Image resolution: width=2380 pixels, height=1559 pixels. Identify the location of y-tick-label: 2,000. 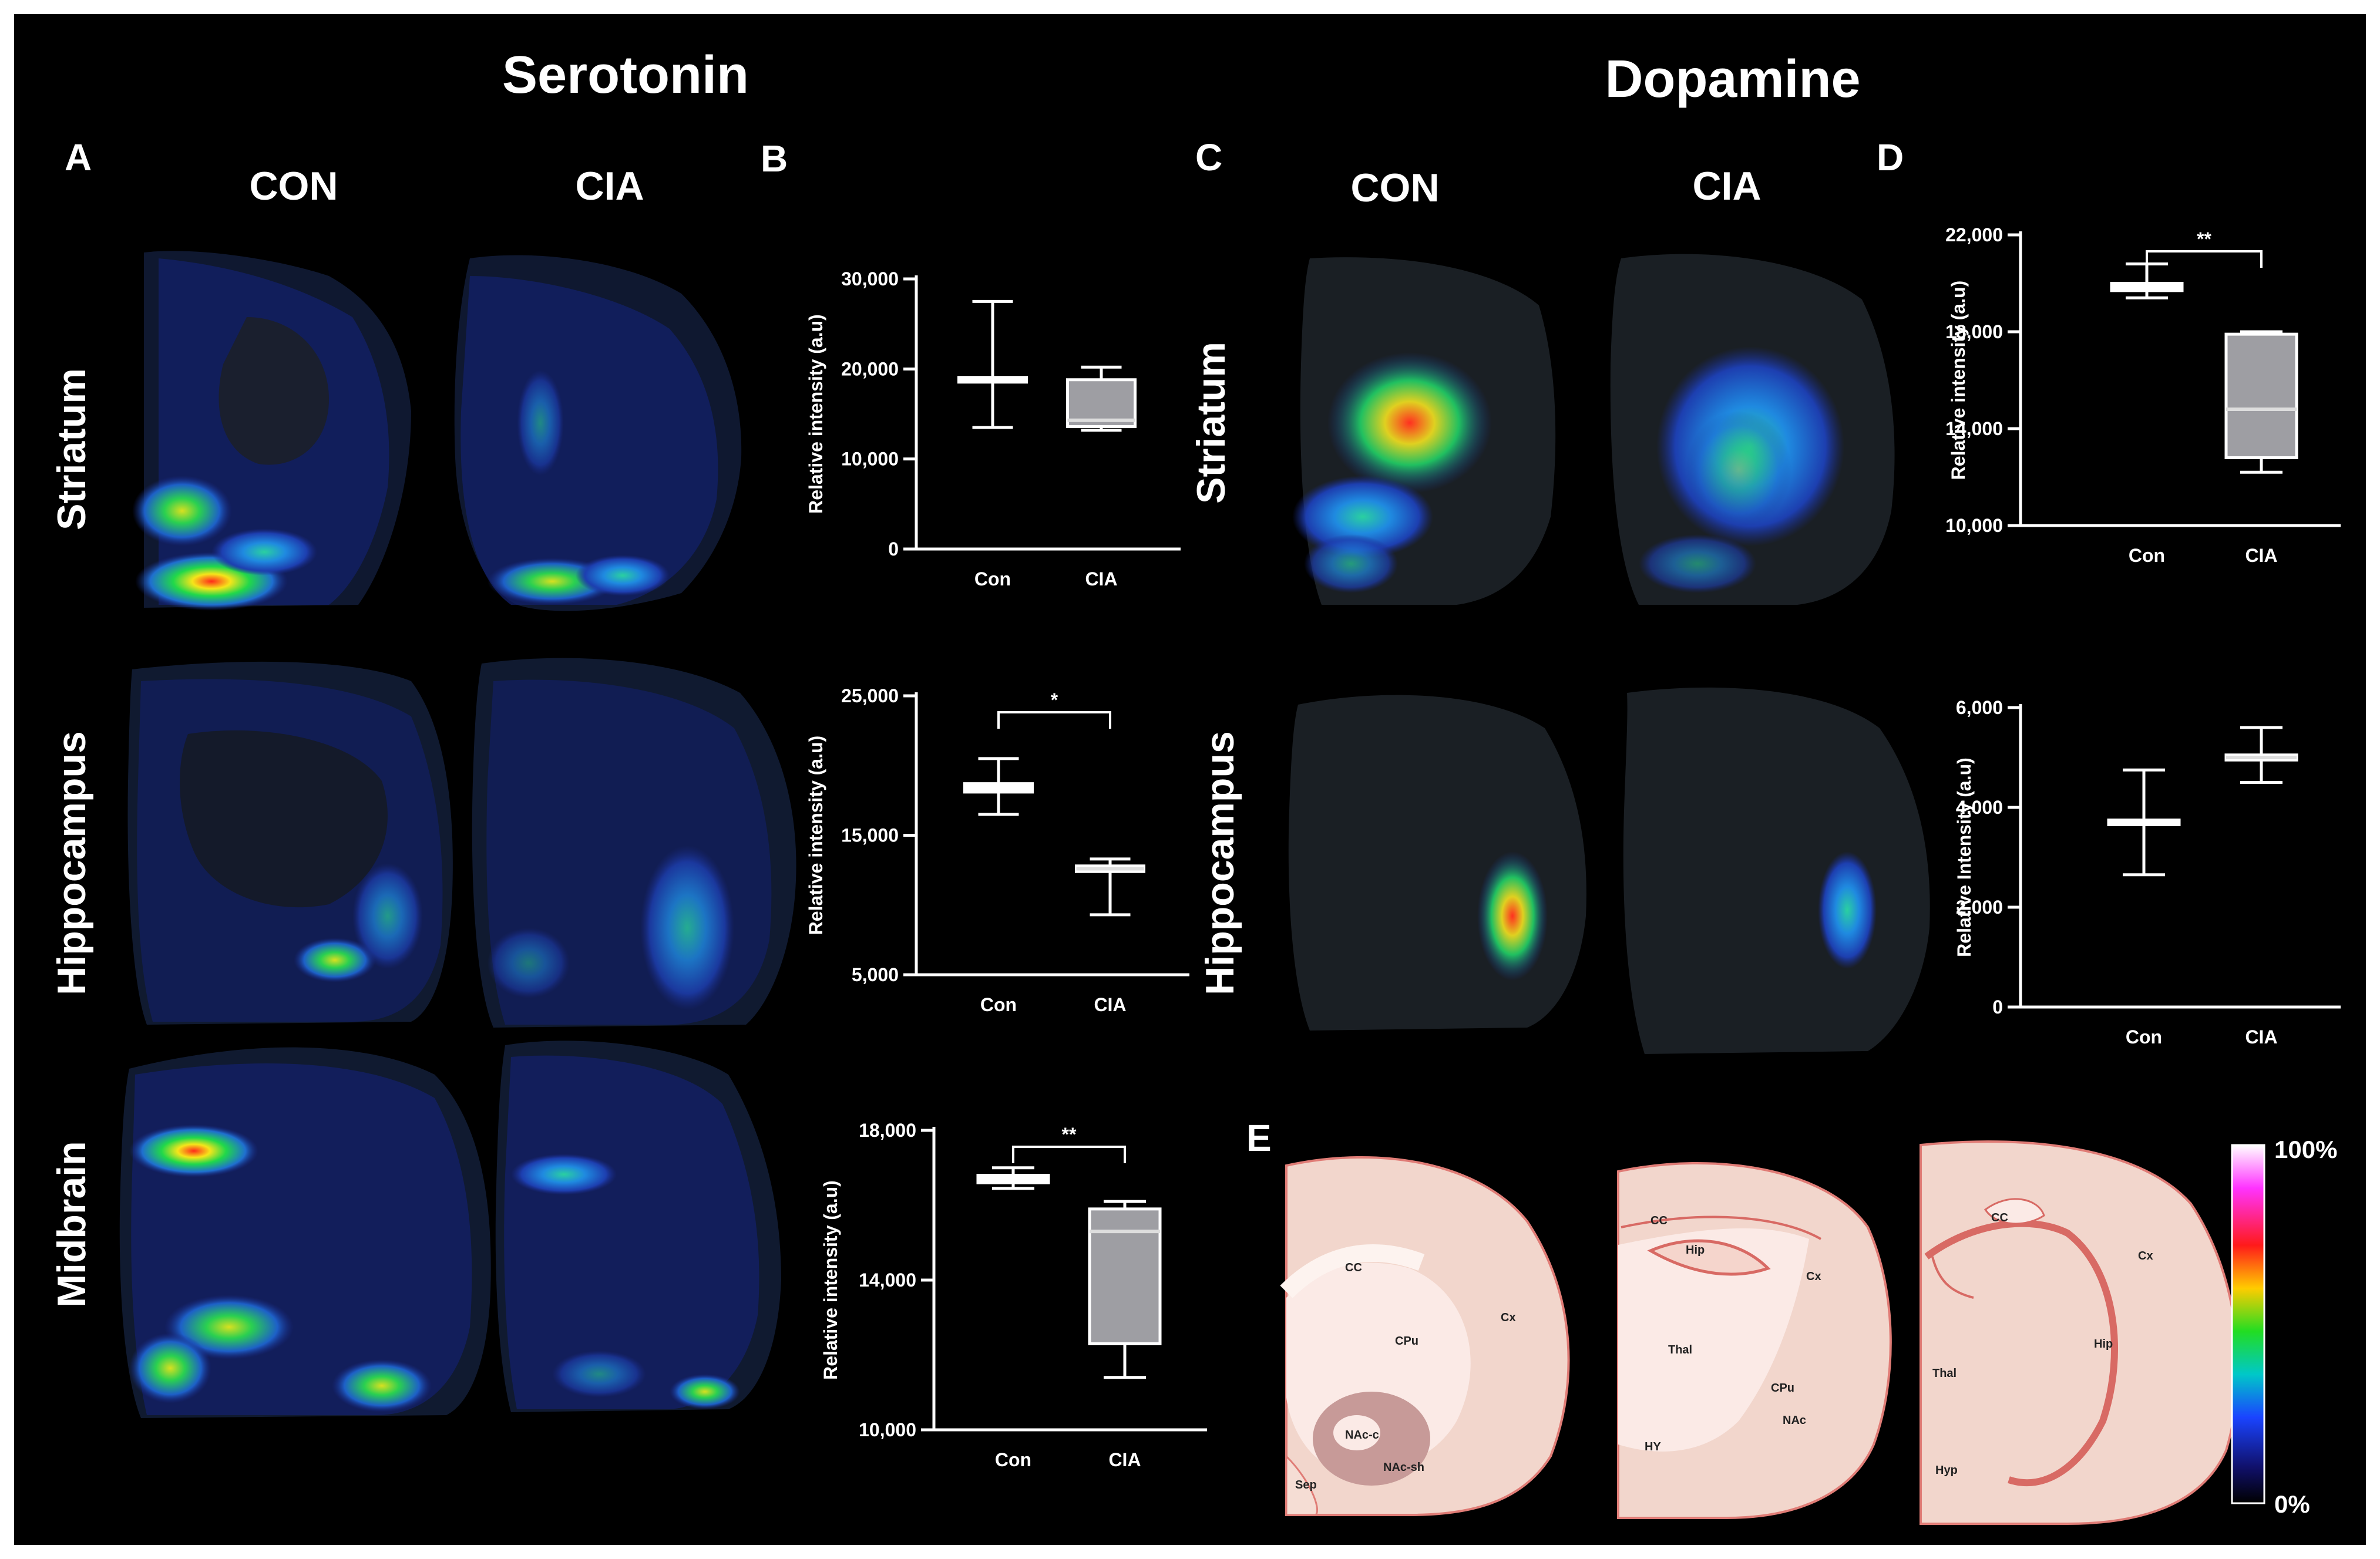
(1979, 907).